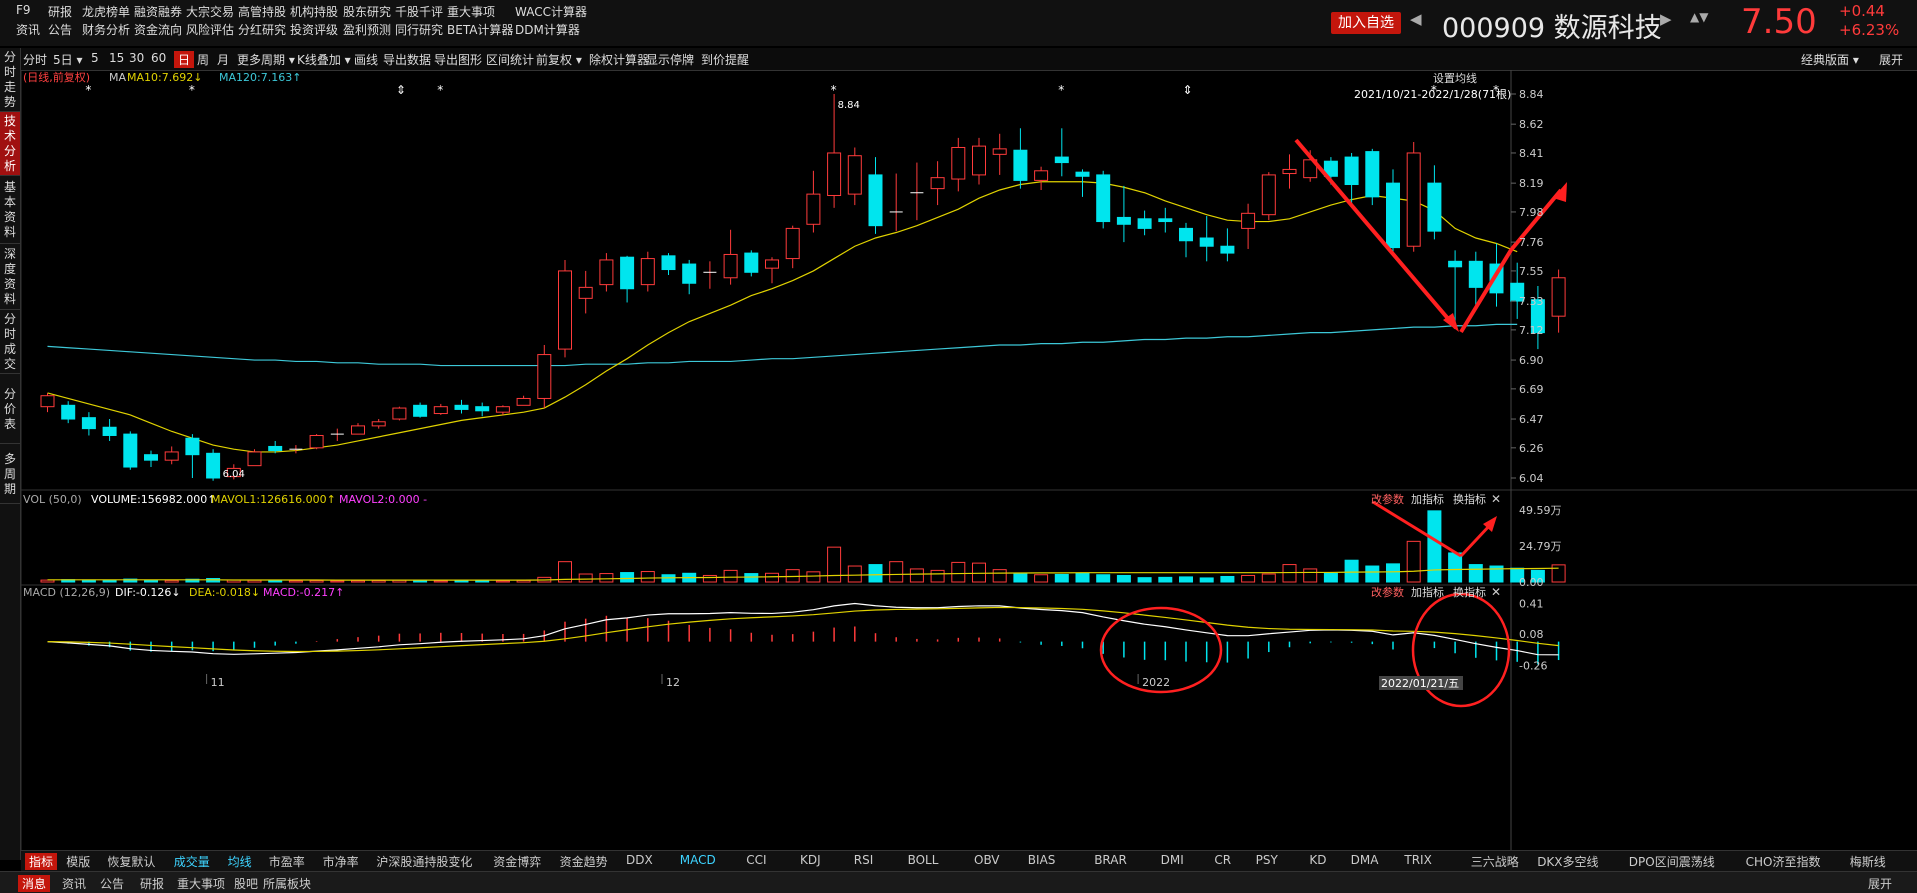  What do you see at coordinates (117, 58) in the screenshot?
I see `toolbar-item: 15` at bounding box center [117, 58].